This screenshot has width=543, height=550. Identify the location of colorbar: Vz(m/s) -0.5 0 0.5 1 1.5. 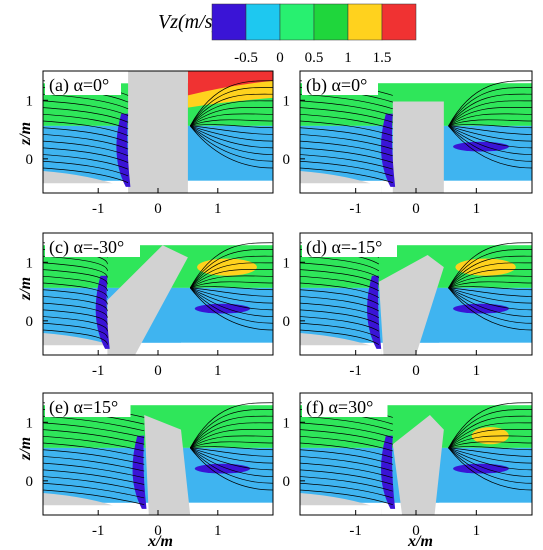
(287, 34).